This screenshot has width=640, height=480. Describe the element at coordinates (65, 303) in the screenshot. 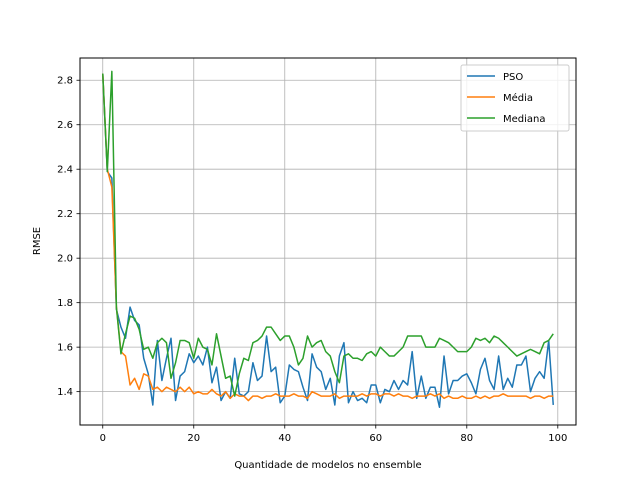

I see `y-tick-label: 1.8` at that location.